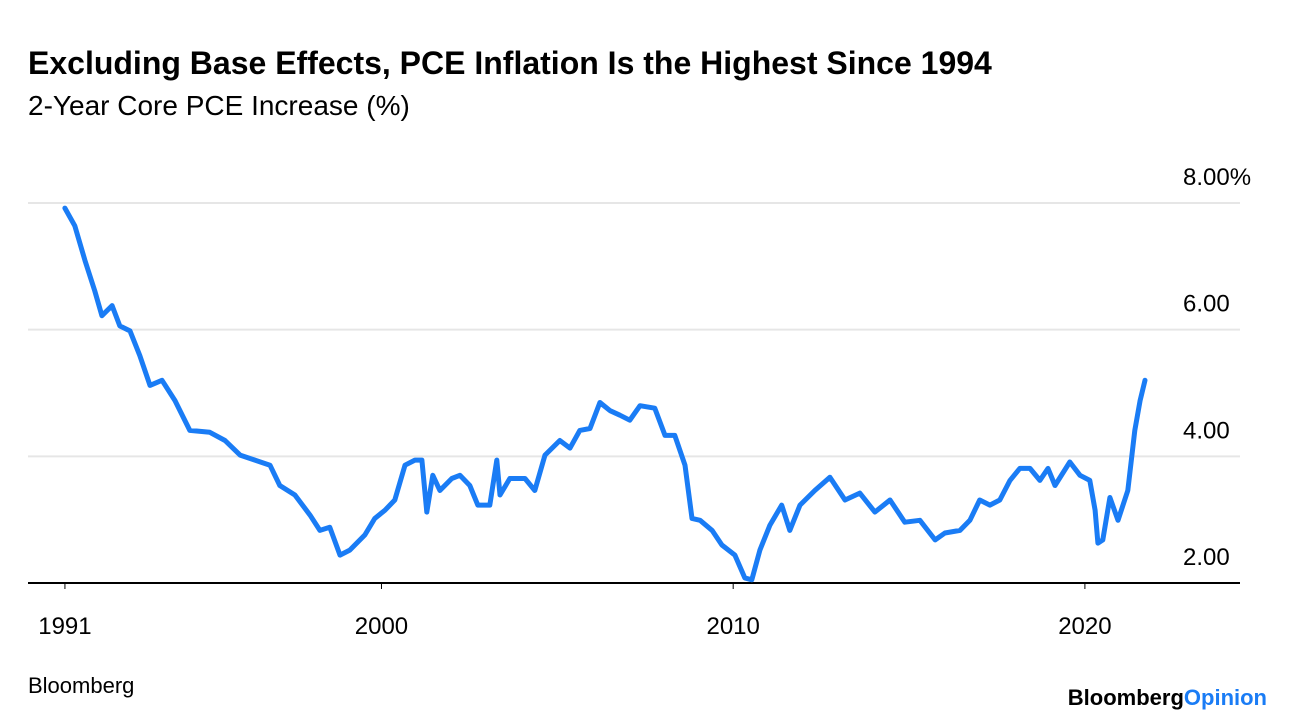  Describe the element at coordinates (381, 626) in the screenshot. I see `x-tick-label: 2000` at that location.